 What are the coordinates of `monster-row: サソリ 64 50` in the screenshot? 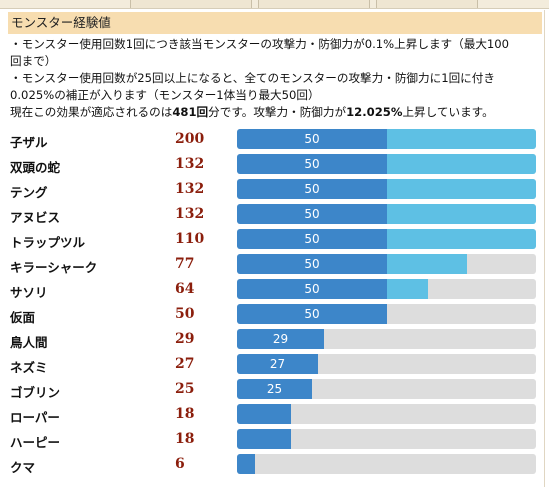 It's located at (272, 290).